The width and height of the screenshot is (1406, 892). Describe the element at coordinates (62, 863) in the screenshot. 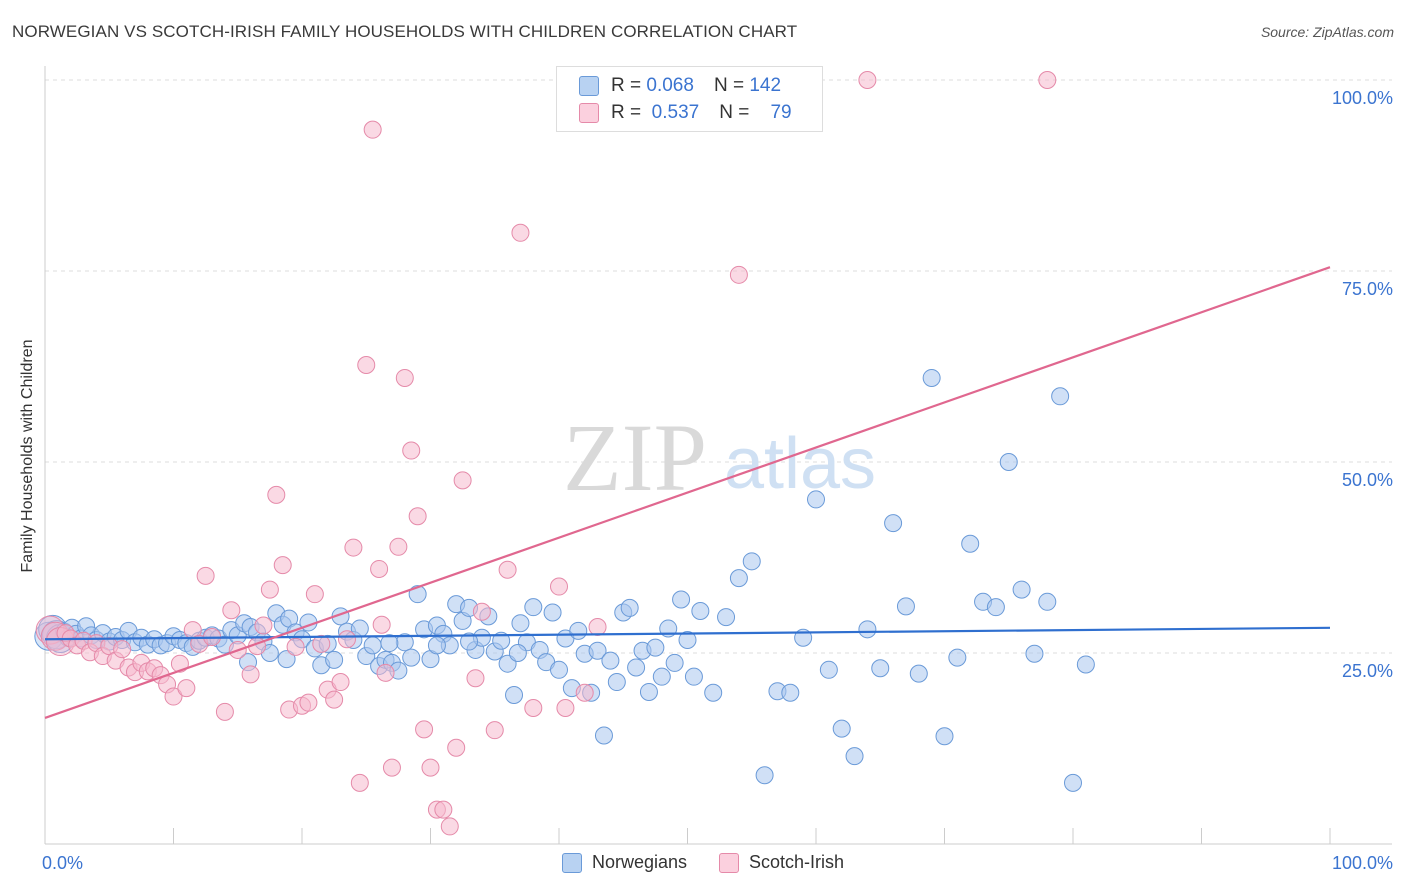

I see `x-tick-label-0: 0.0%` at that location.